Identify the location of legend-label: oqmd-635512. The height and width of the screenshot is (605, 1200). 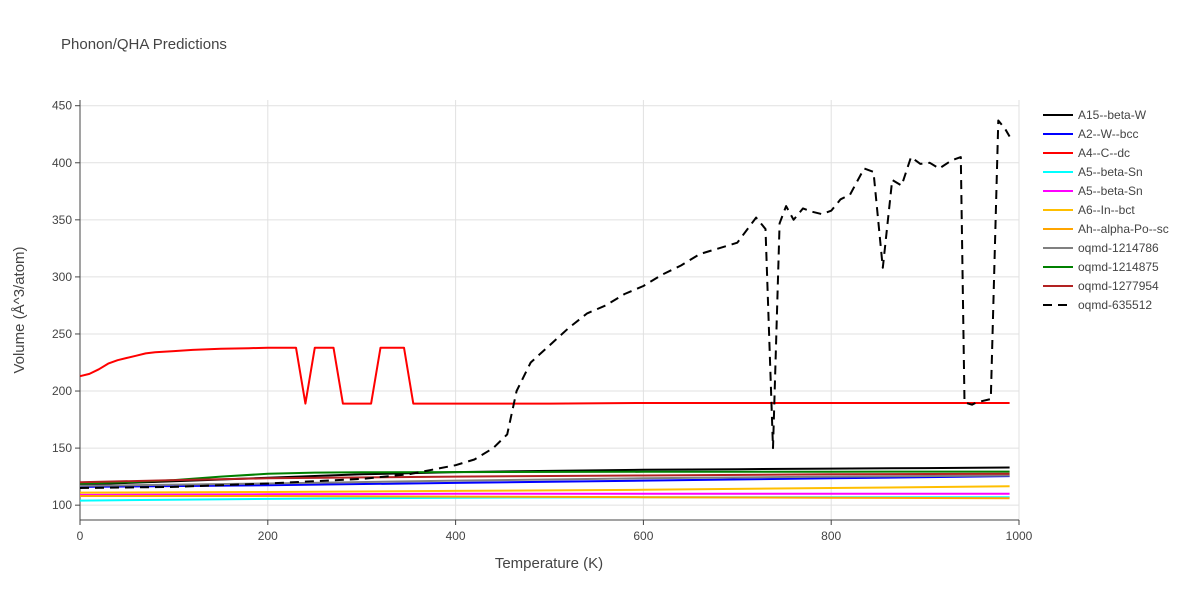
(1115, 305).